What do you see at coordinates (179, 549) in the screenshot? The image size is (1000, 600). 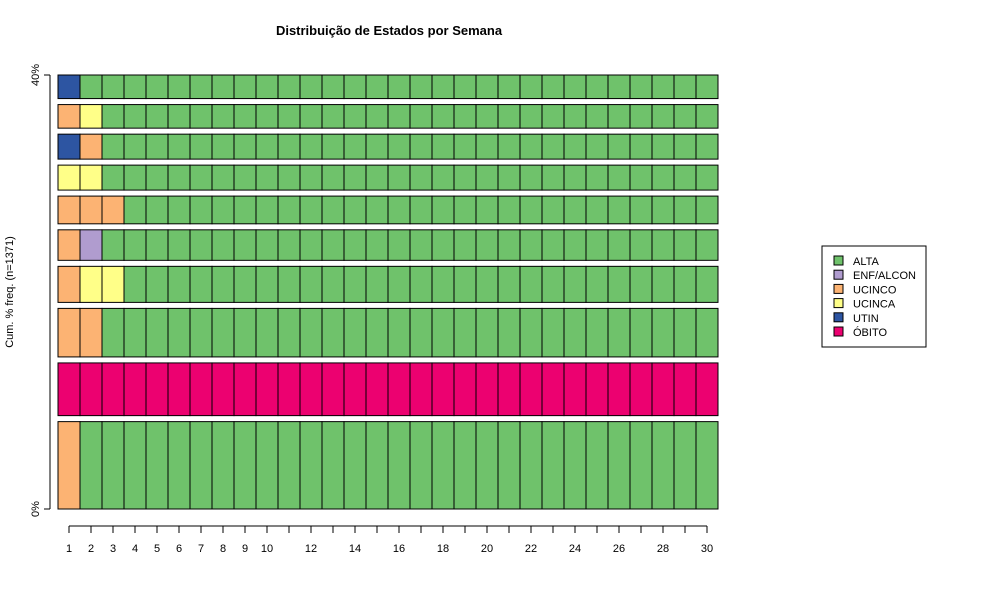 I see `x-tick-label: 6` at bounding box center [179, 549].